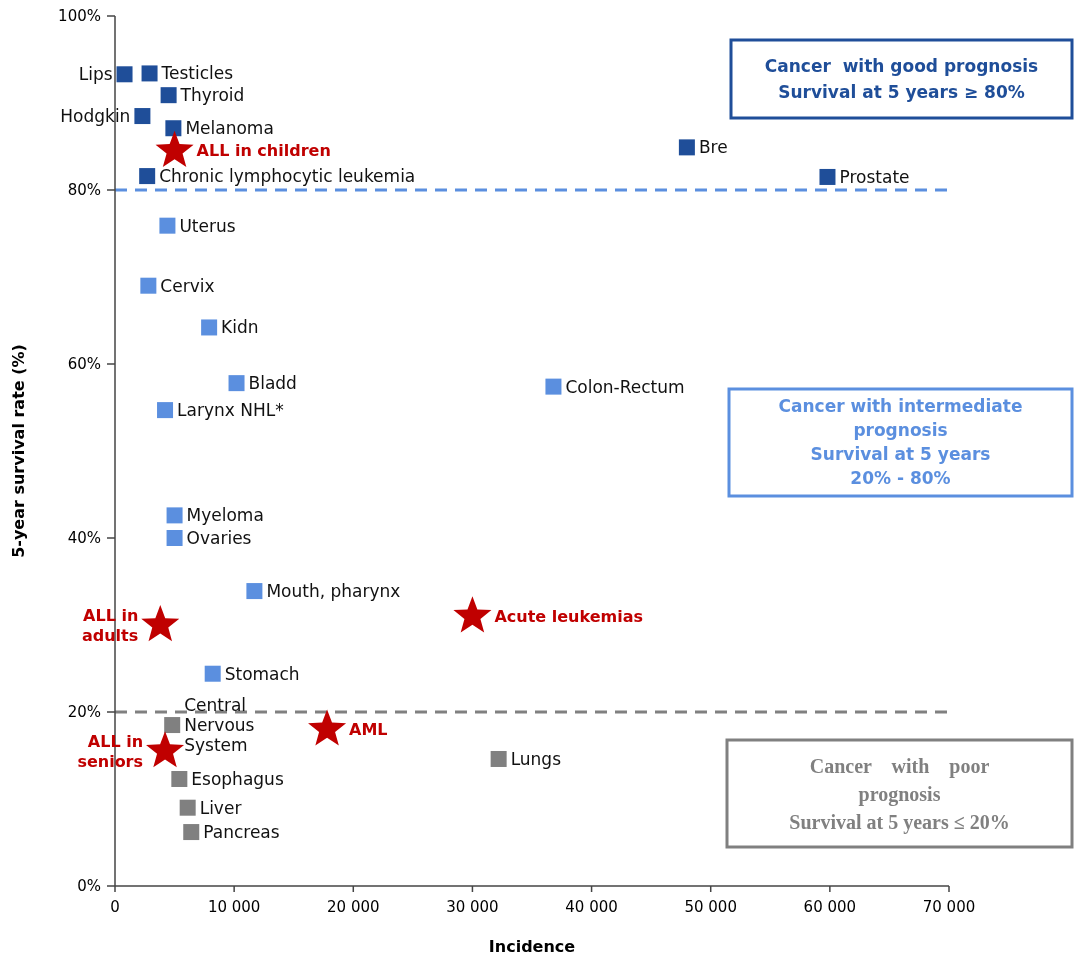 This screenshot has width=1074, height=958. What do you see at coordinates (830, 907) in the screenshot?
I see `x-tick-label: 60 000` at bounding box center [830, 907].